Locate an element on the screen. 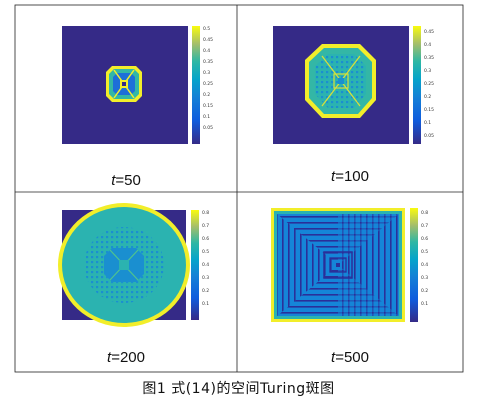 The width and height of the screenshot is (477, 401). panel-label-t100: t=100 is located at coordinates (350, 176).